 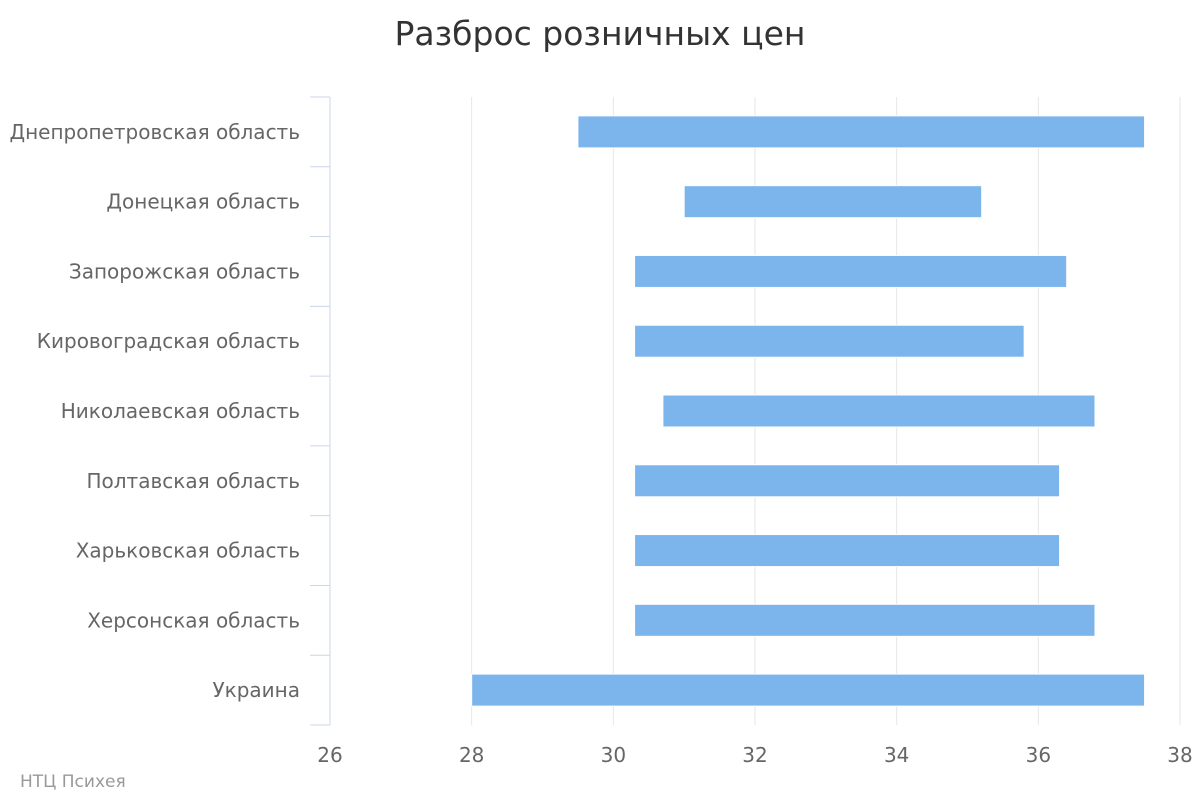 I want to click on chart-credit: НТЦ Психея, so click(x=73, y=782).